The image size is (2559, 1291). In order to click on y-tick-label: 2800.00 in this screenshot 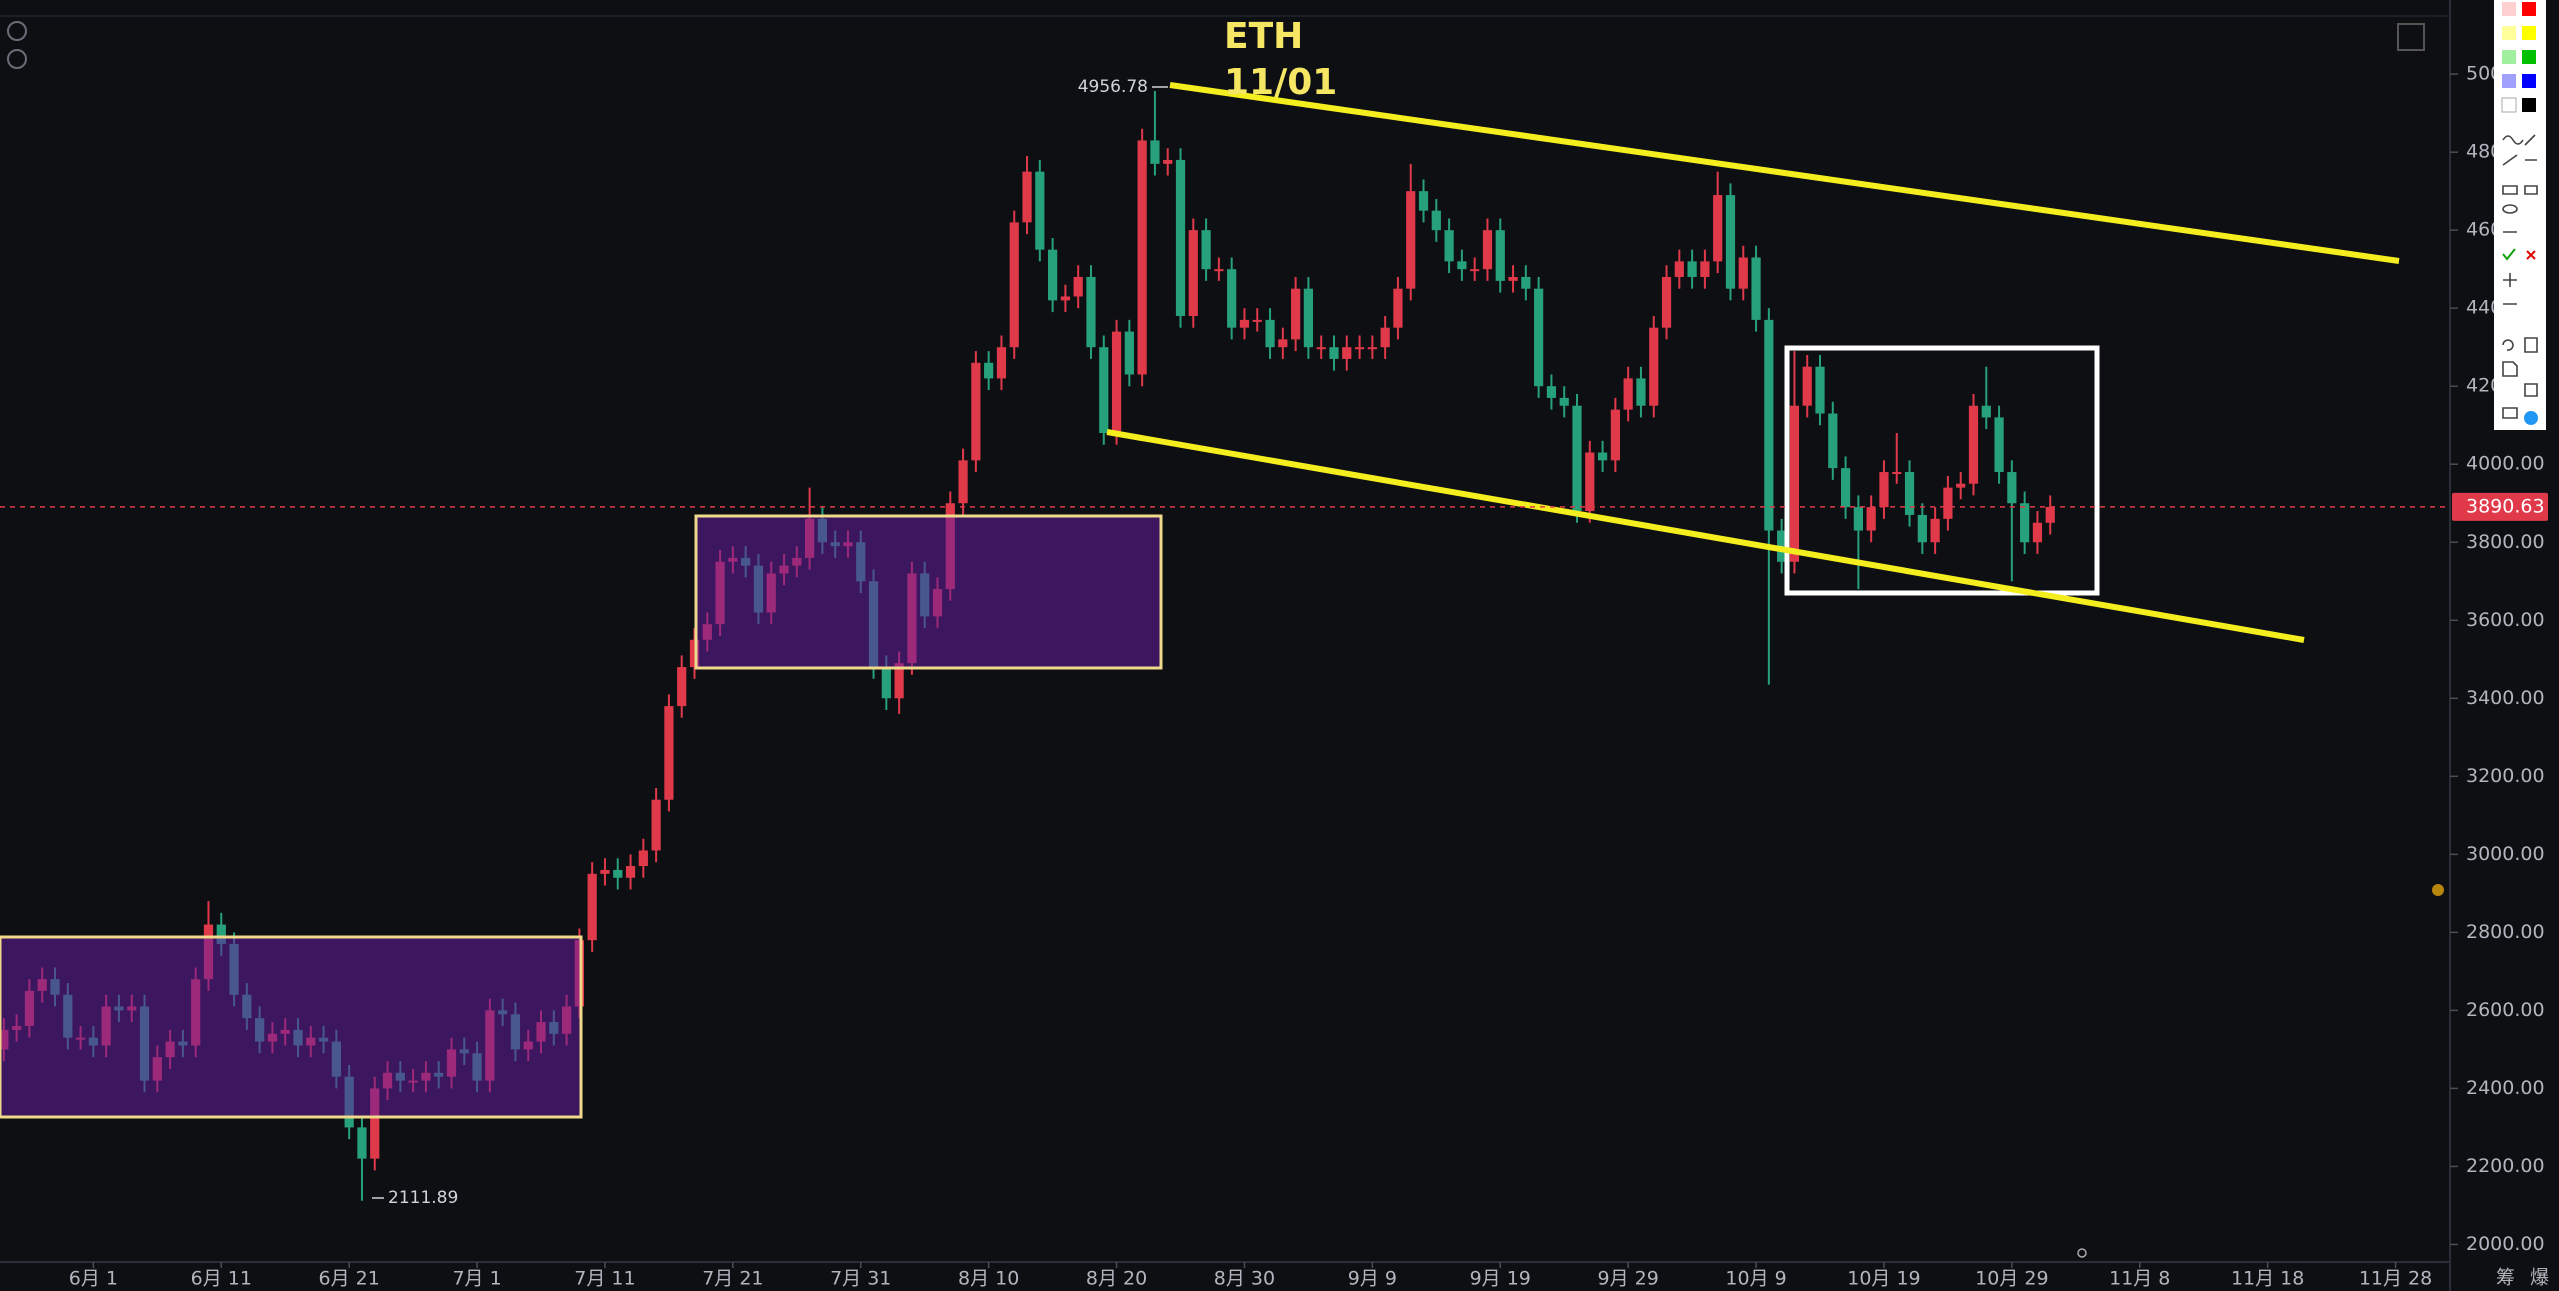, I will do `click(2505, 932)`.